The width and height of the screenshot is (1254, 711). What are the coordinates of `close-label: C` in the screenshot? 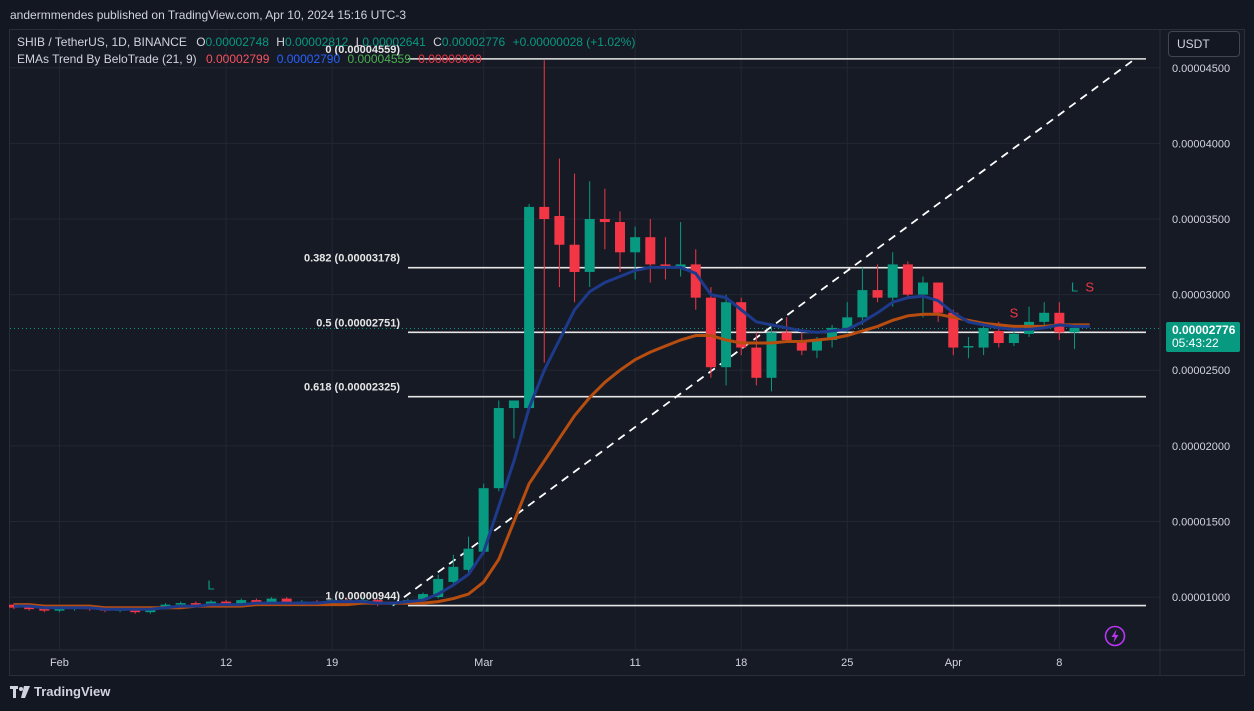 It's located at (437, 42).